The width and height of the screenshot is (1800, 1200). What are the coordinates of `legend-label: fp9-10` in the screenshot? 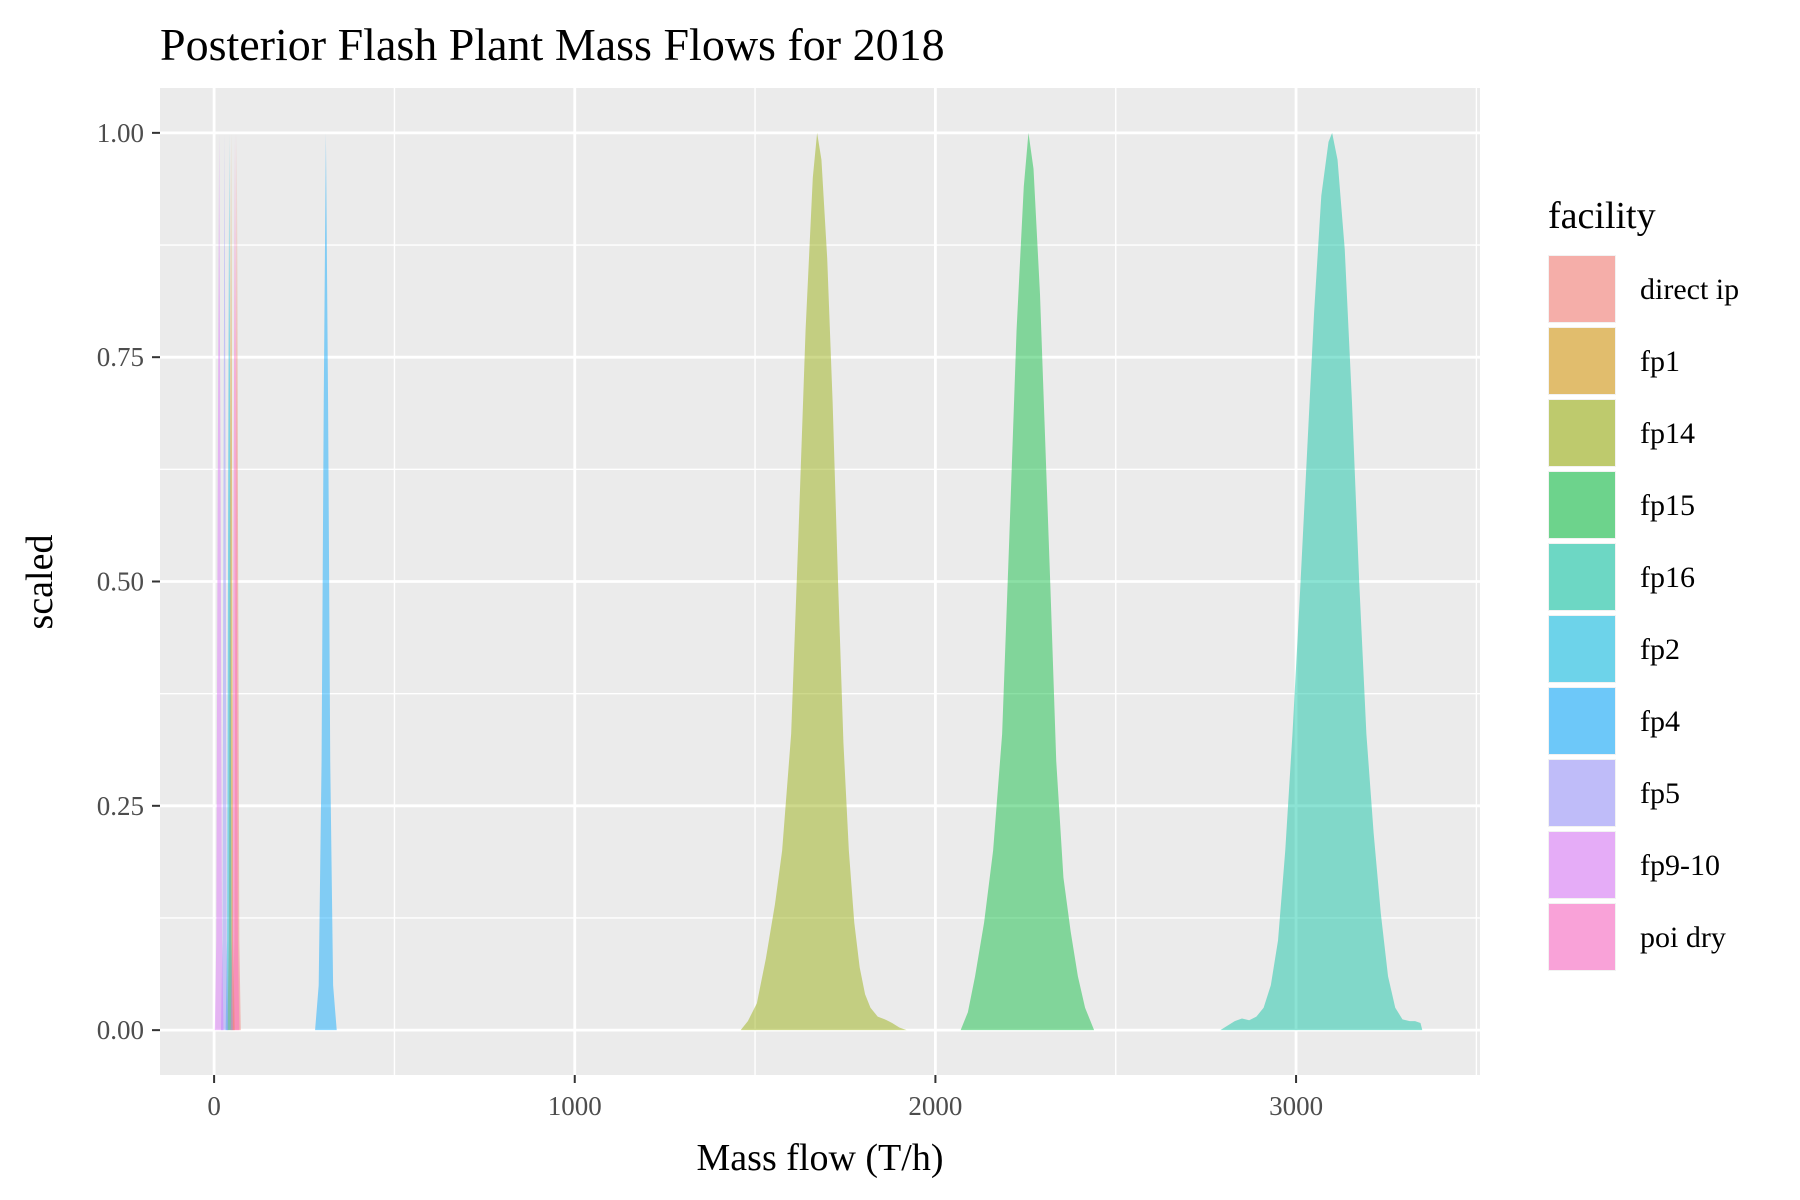 It's located at (1680, 865).